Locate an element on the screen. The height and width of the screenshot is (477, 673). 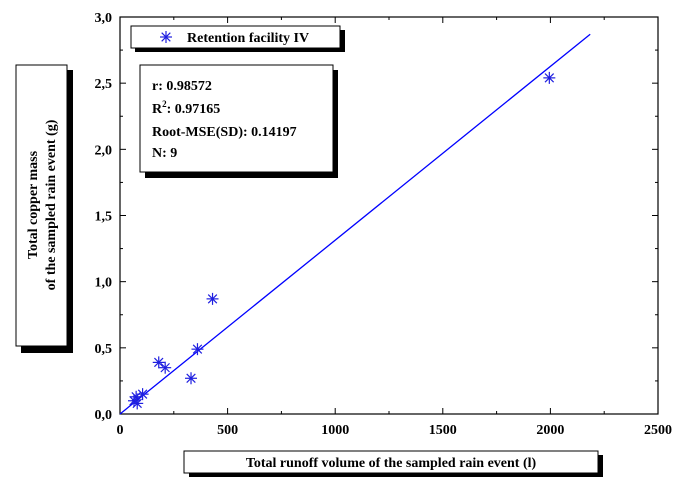
x-tick-label: 2500 is located at coordinates (658, 430).